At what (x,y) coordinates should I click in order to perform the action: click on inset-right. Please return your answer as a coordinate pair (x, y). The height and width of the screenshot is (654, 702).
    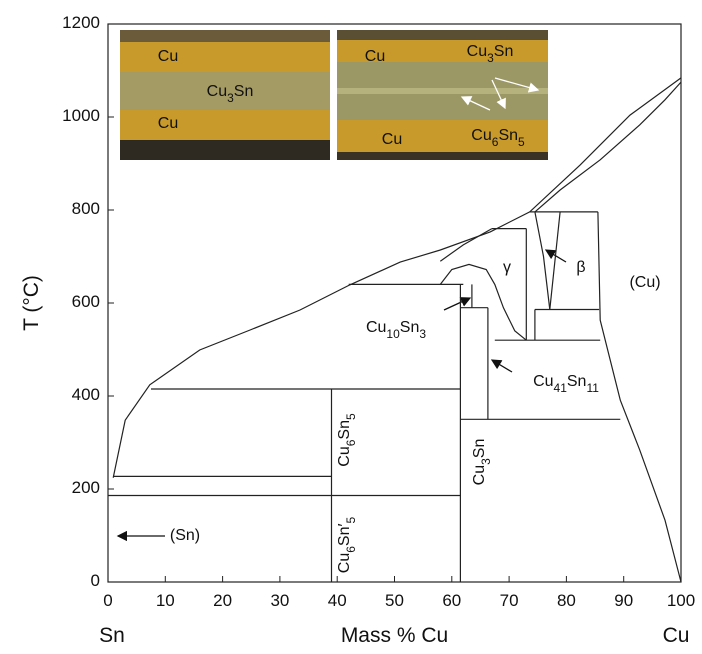
    Looking at the image, I should click on (442, 95).